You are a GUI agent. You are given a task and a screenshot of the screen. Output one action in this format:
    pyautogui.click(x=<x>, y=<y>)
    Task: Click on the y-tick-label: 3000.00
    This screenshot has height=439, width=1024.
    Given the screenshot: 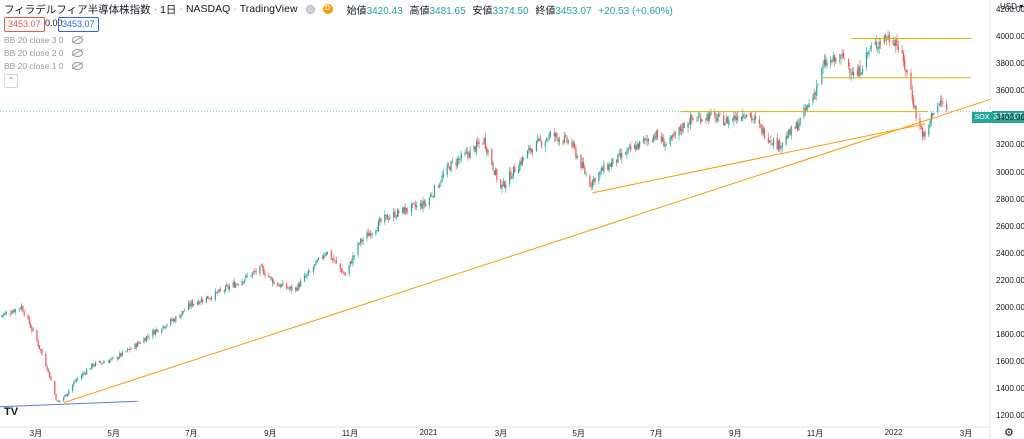 What is the action you would take?
    pyautogui.click(x=1010, y=172)
    